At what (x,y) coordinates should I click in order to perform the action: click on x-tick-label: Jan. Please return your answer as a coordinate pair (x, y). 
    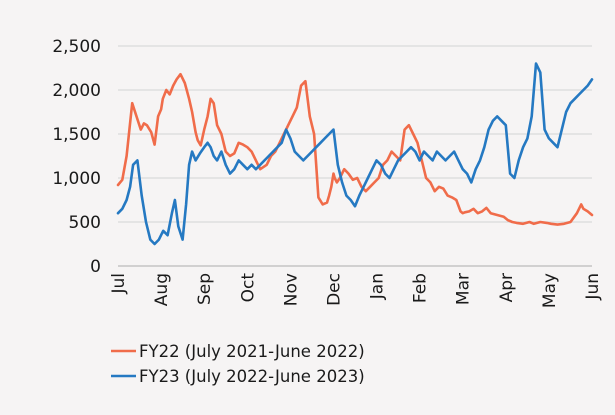
    Looking at the image, I should click on (378, 286).